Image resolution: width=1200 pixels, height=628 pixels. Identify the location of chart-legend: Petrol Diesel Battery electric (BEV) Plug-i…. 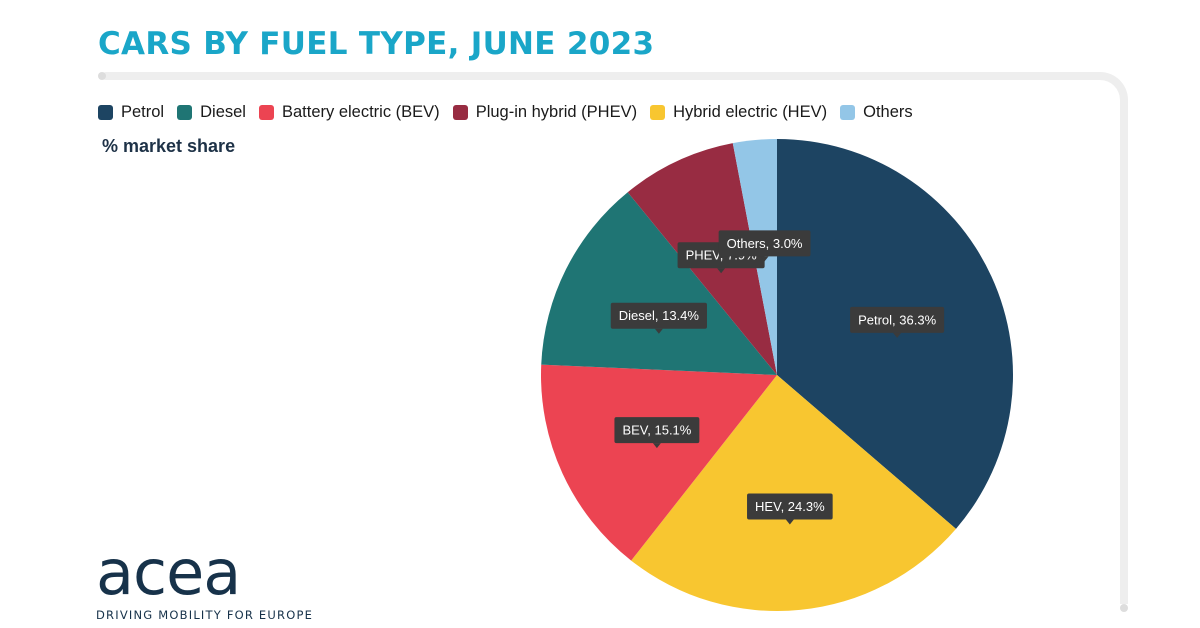
(512, 112).